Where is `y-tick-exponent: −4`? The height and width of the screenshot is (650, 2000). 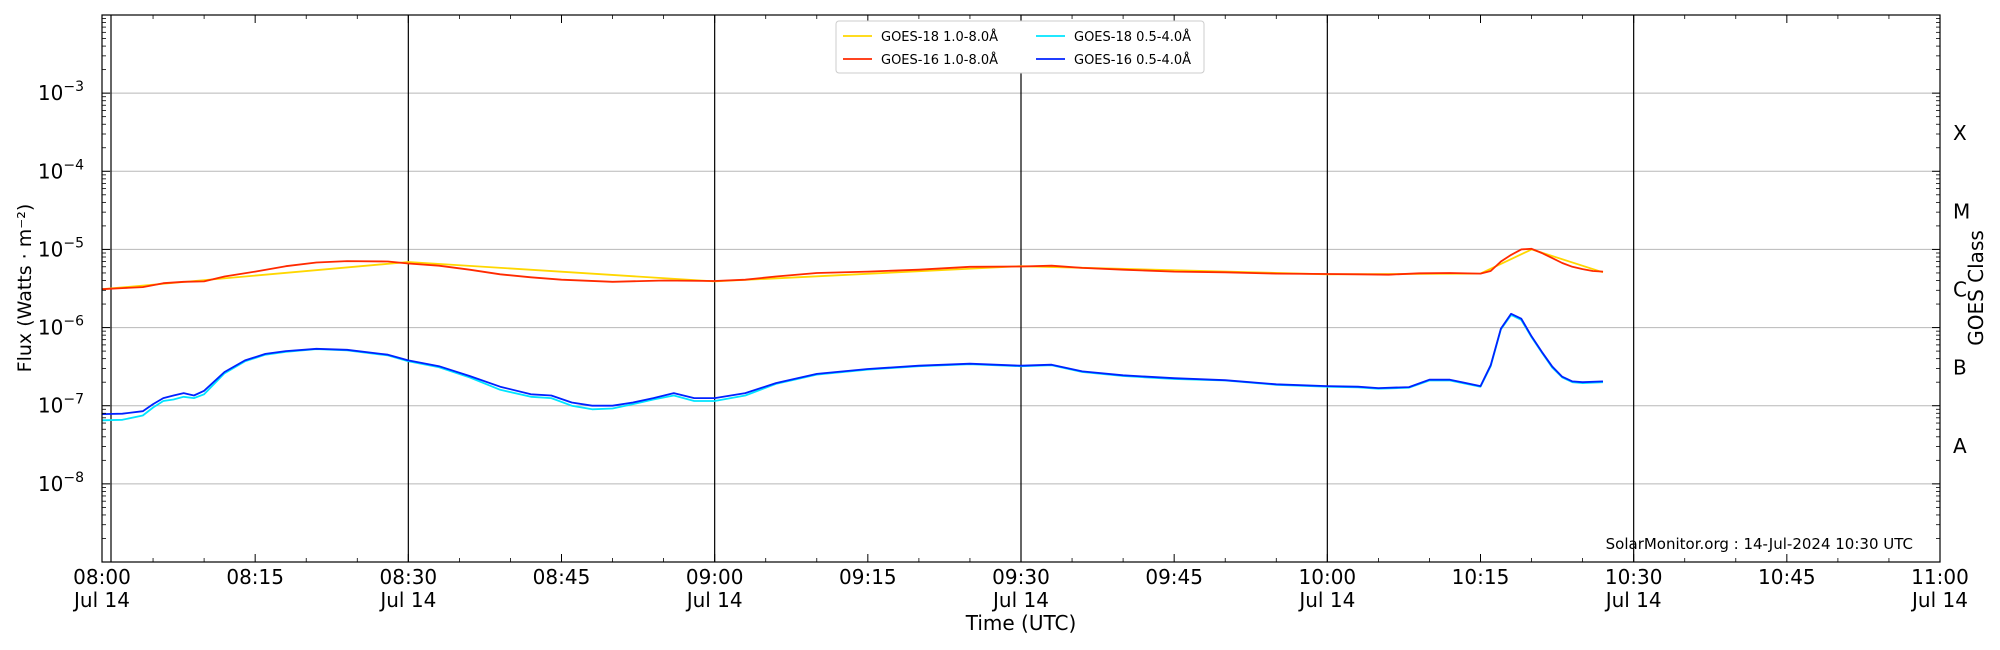
y-tick-exponent: −4 is located at coordinates (73, 165).